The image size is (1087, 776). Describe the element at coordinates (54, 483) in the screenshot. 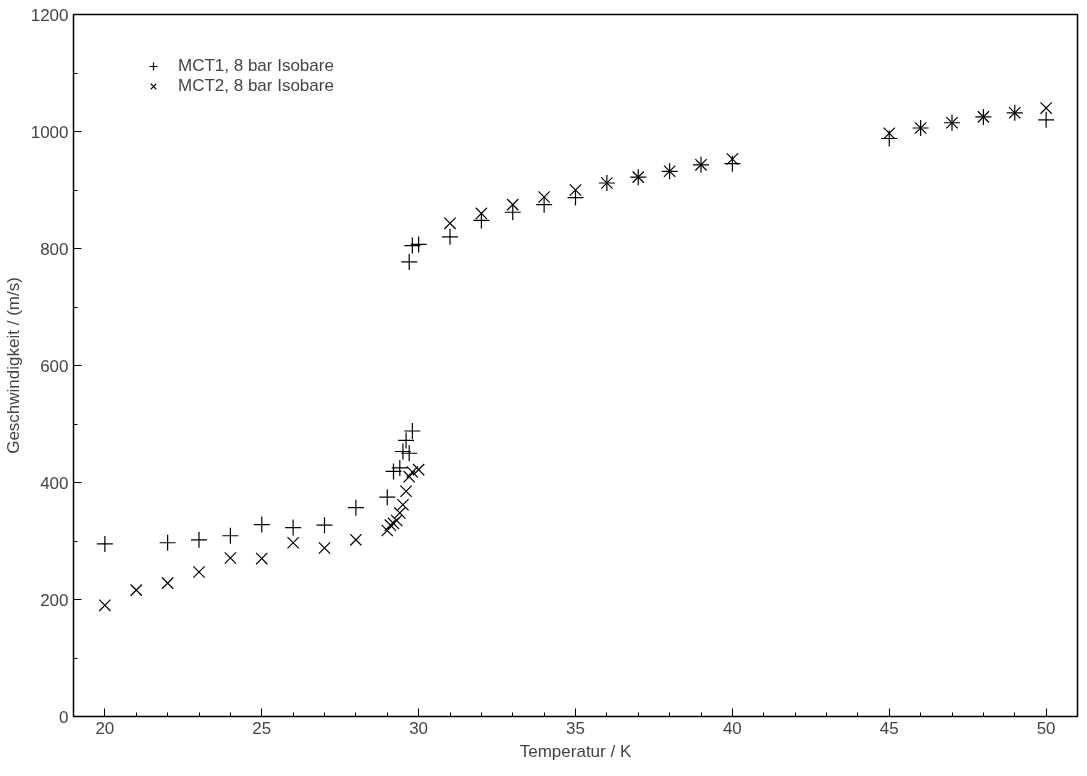

I see `y-tick-label: 400` at that location.